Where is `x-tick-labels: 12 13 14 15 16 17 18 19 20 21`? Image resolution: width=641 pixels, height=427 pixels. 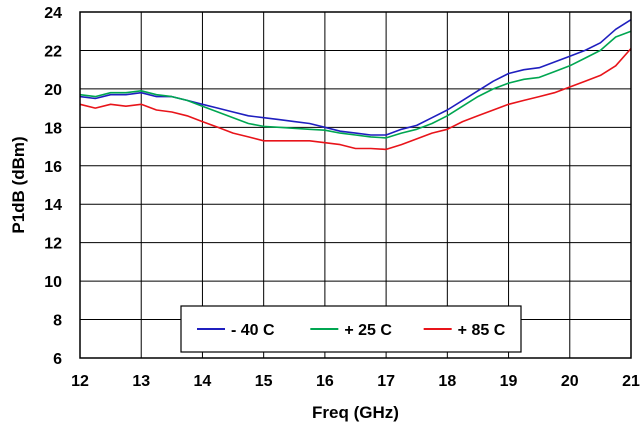
x-tick-labels: 12 13 14 15 16 17 18 19 20 21 is located at coordinates (355, 381).